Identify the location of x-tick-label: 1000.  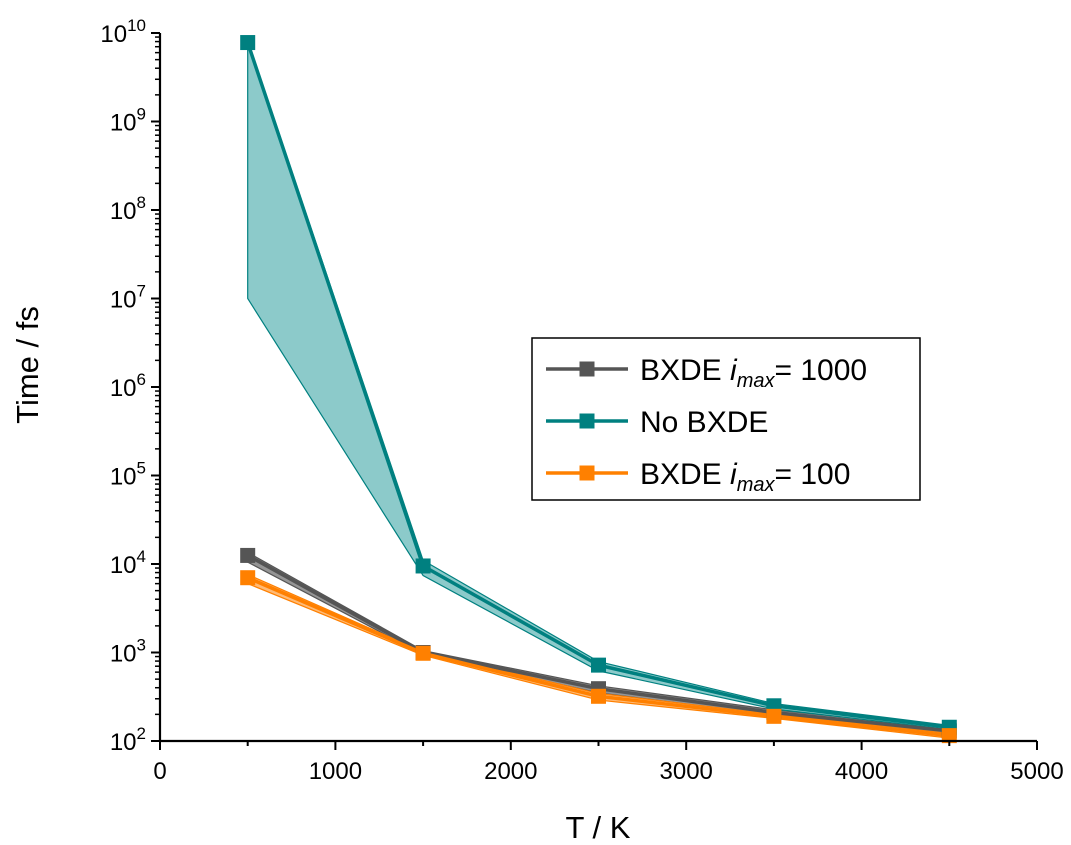
(335, 771).